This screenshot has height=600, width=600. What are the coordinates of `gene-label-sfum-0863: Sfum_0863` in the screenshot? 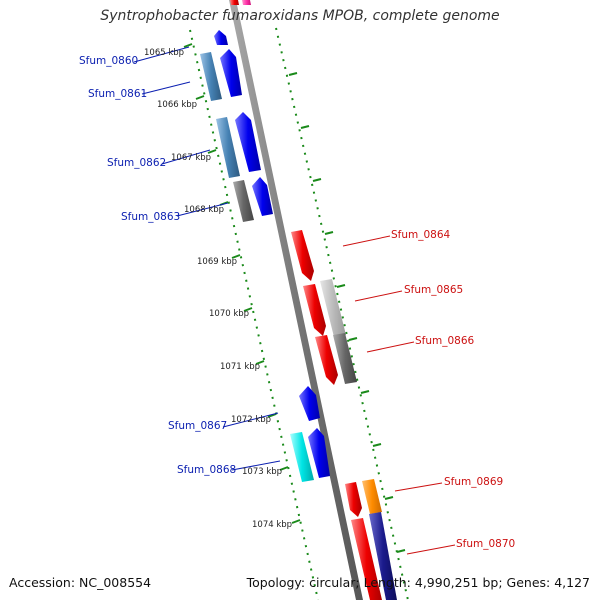 It's located at (150, 217).